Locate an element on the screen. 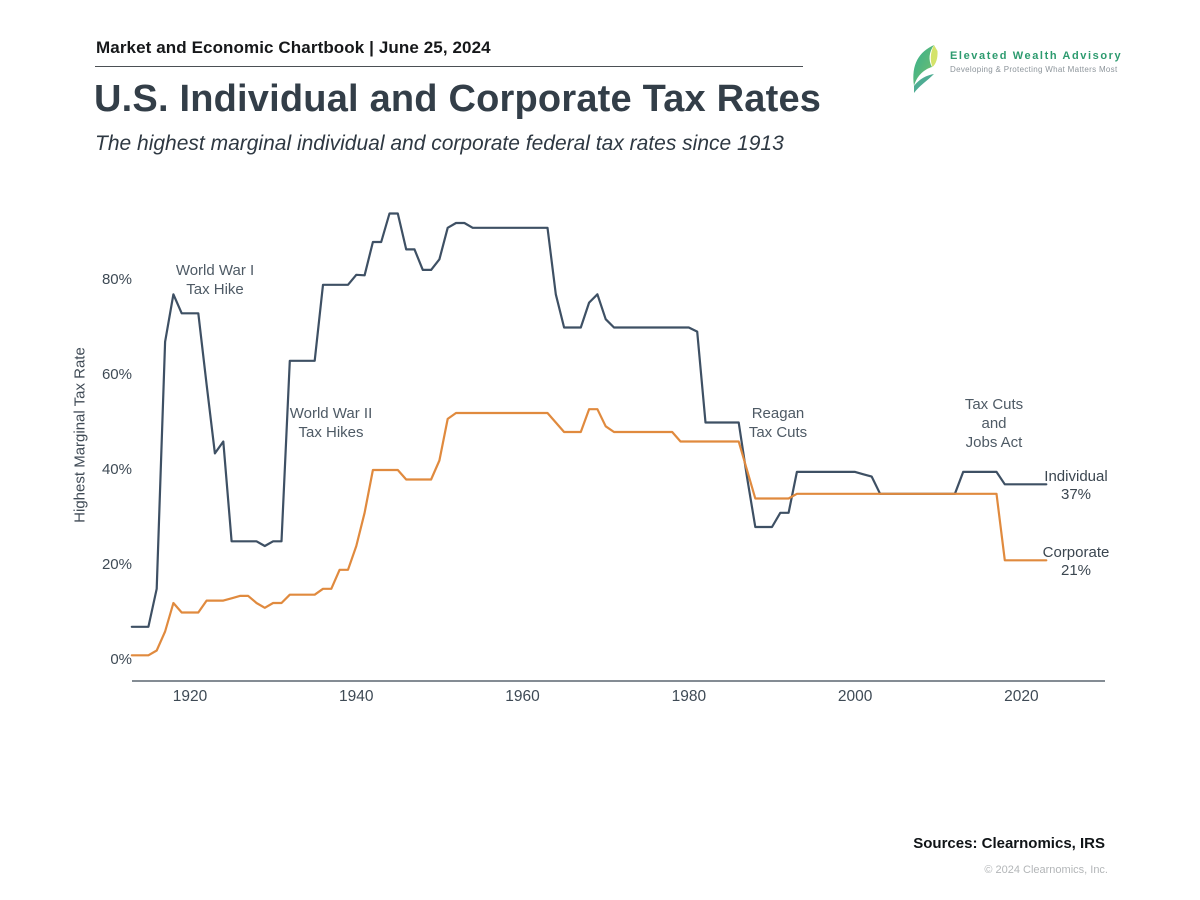 The image size is (1200, 900). x-tick-label-1940: 1940 is located at coordinates (356, 696).